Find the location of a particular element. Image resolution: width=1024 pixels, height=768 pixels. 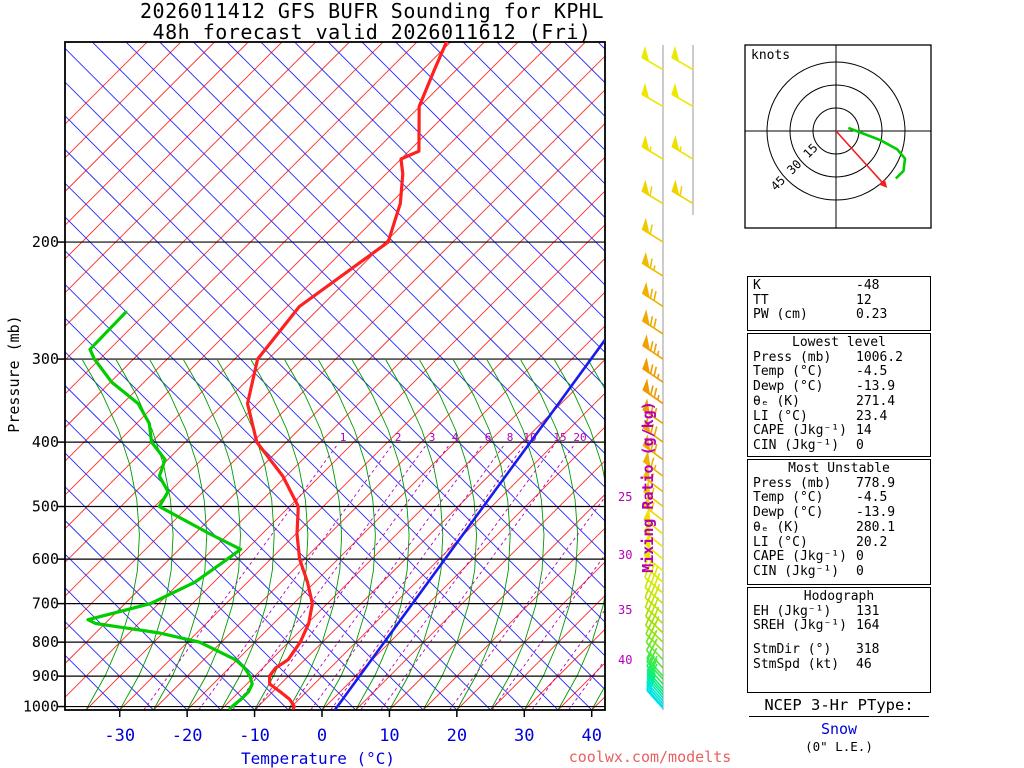

stat-row: LI (°C) 20.2 is located at coordinates (839, 542).